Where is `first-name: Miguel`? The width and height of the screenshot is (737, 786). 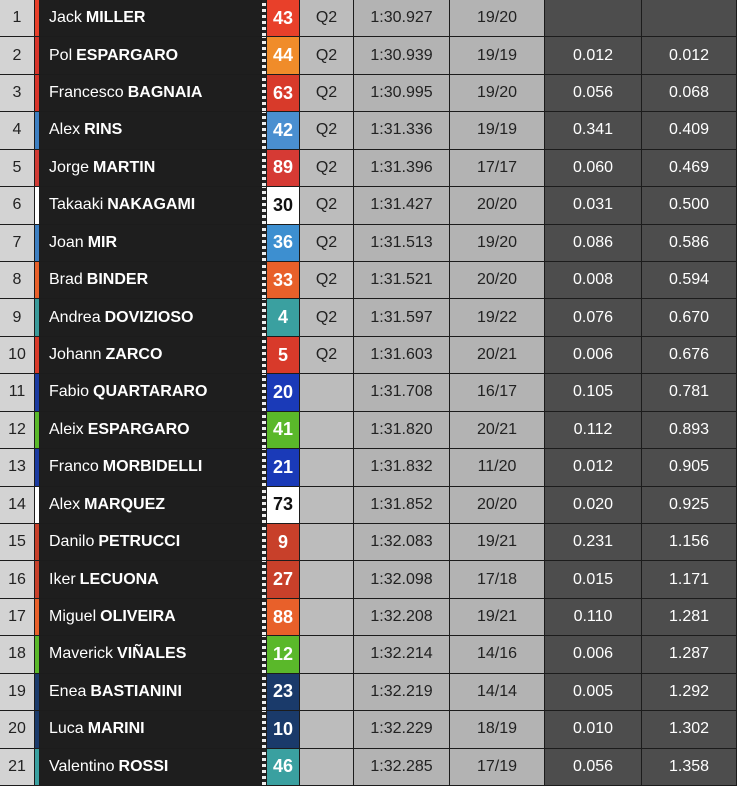
first-name: Miguel is located at coordinates (73, 617).